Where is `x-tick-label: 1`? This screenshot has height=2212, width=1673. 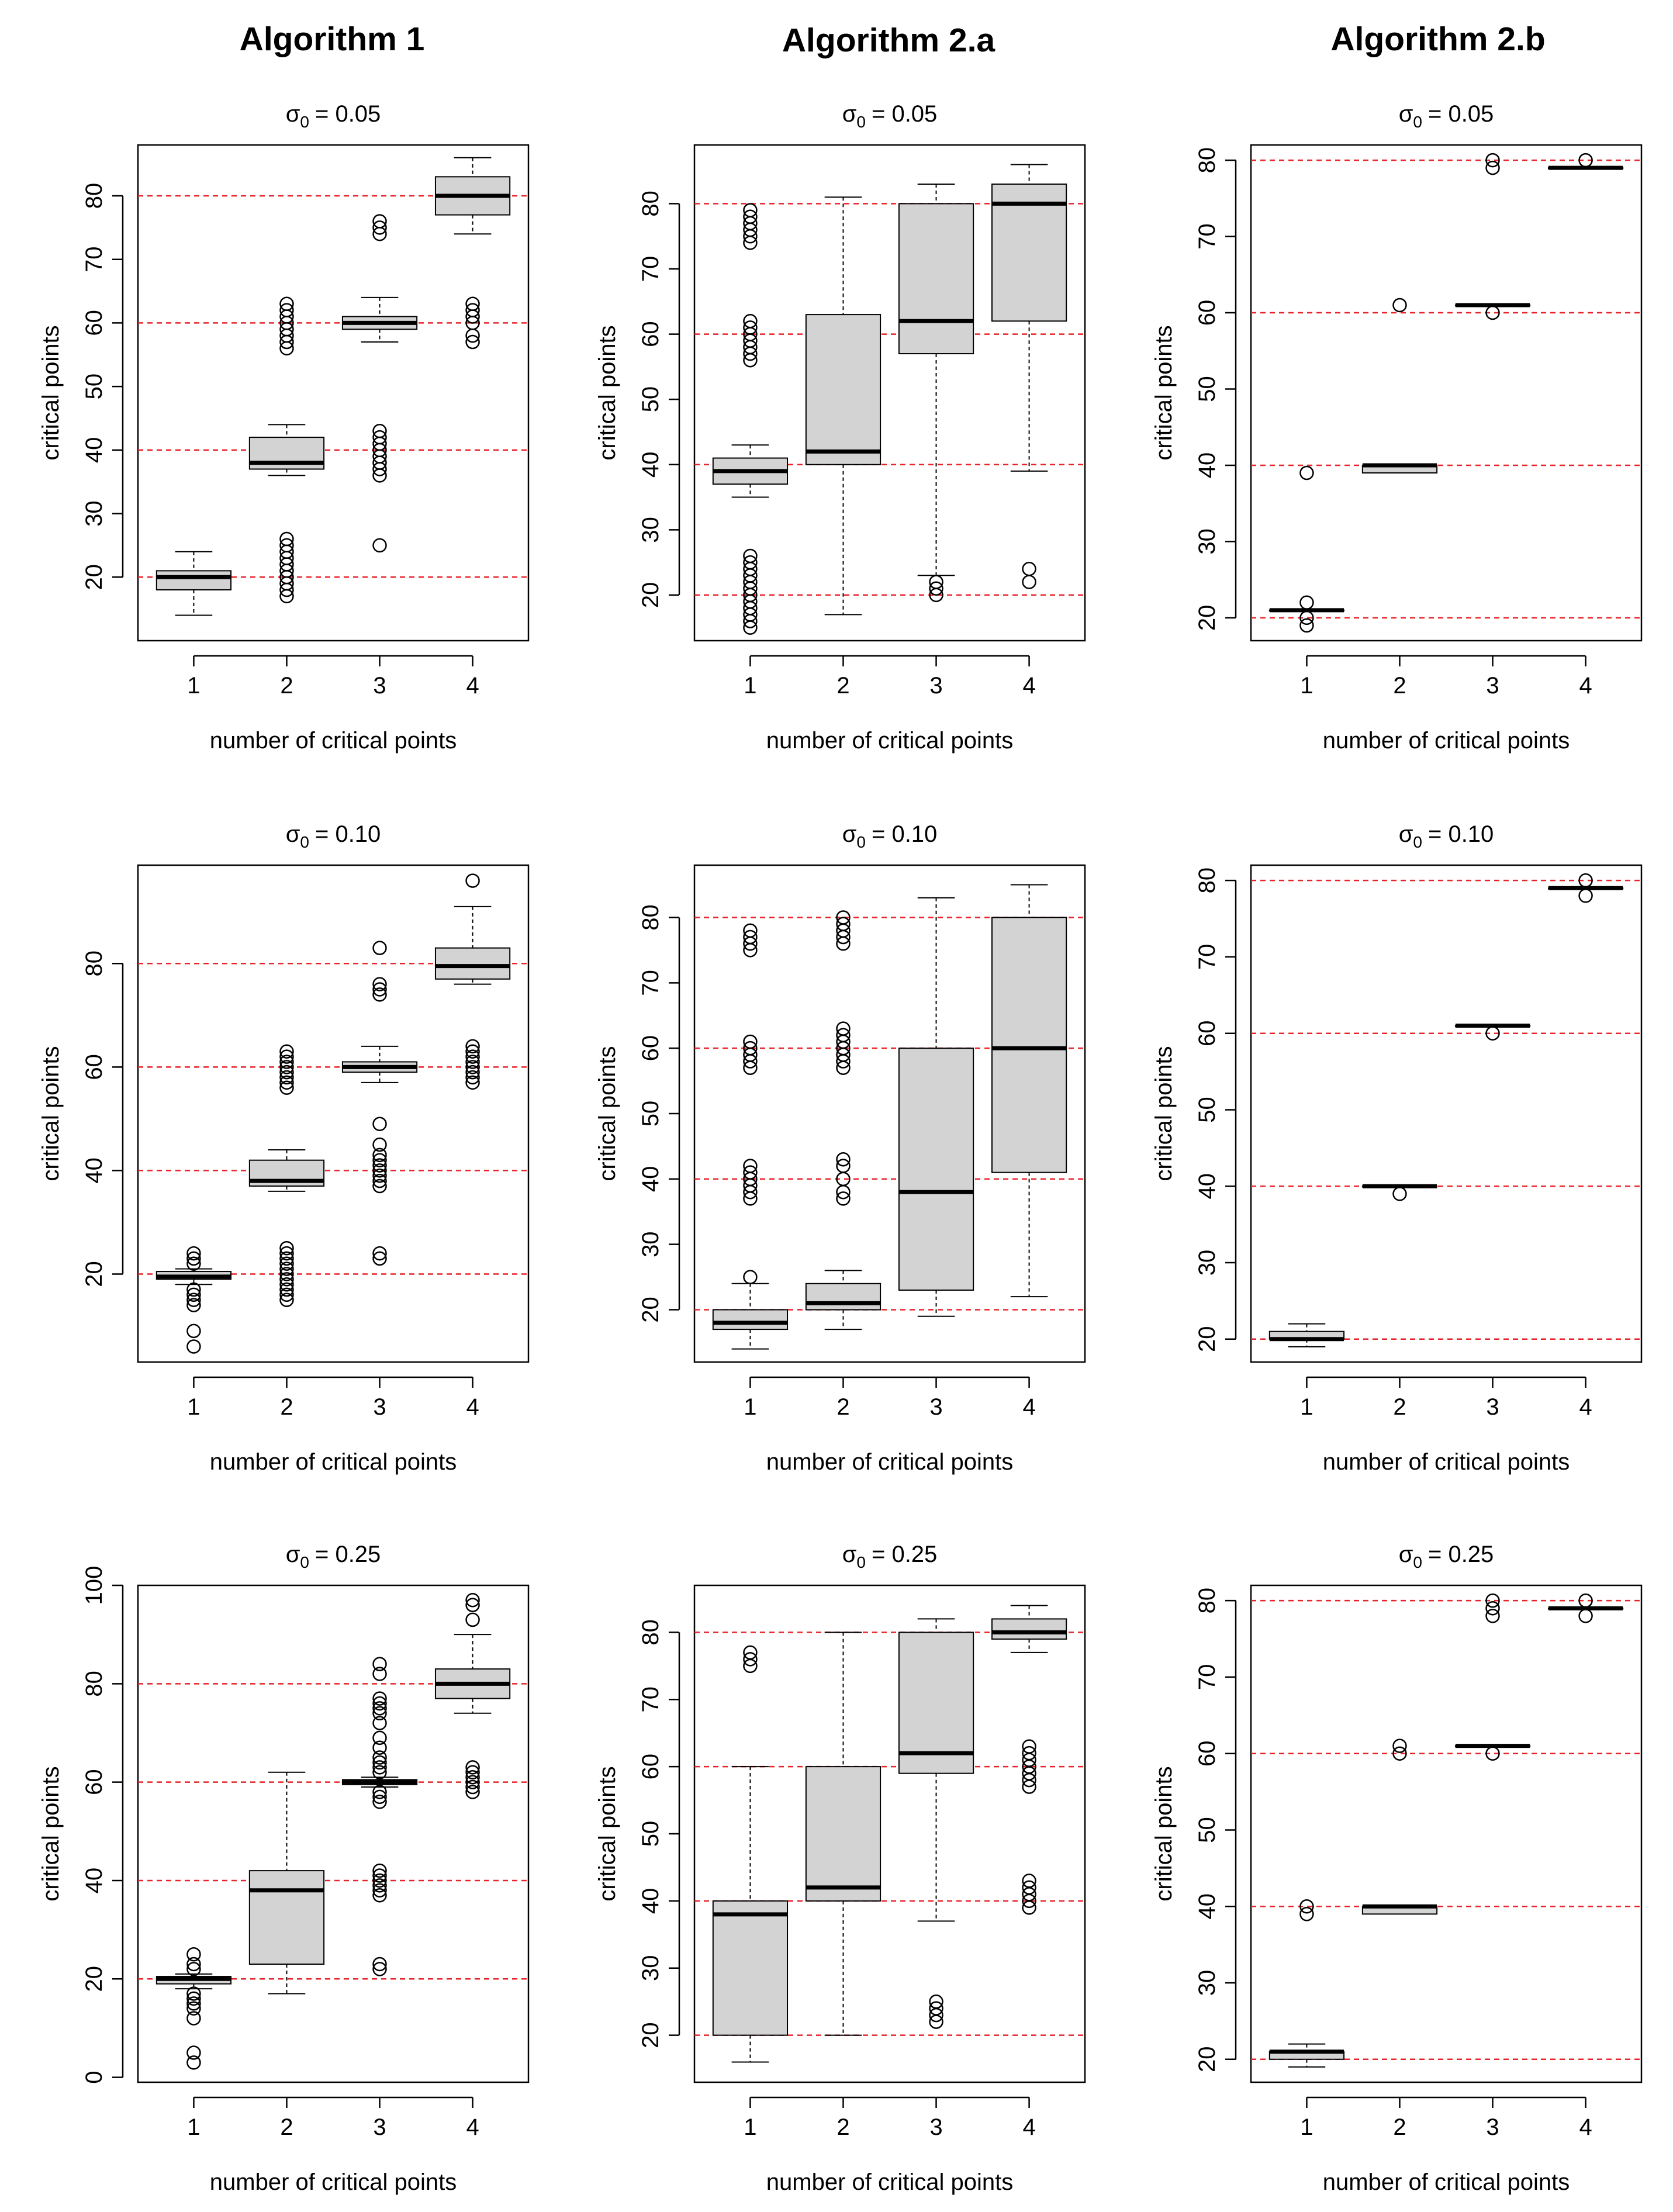 x-tick-label: 1 is located at coordinates (750, 2127).